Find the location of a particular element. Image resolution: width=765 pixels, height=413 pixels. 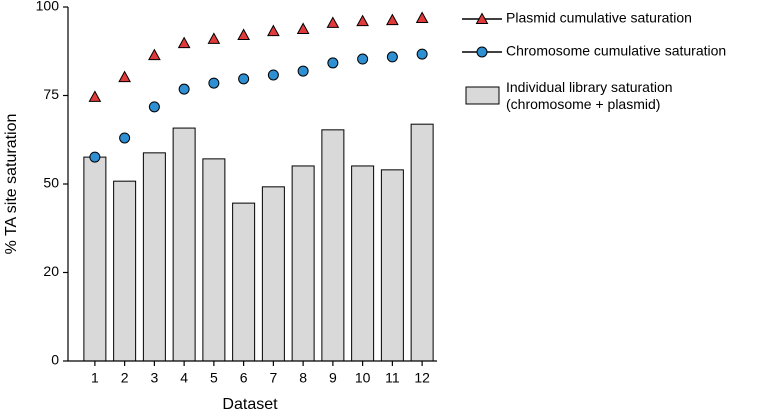

x-tick-label: 2 is located at coordinates (125, 378).